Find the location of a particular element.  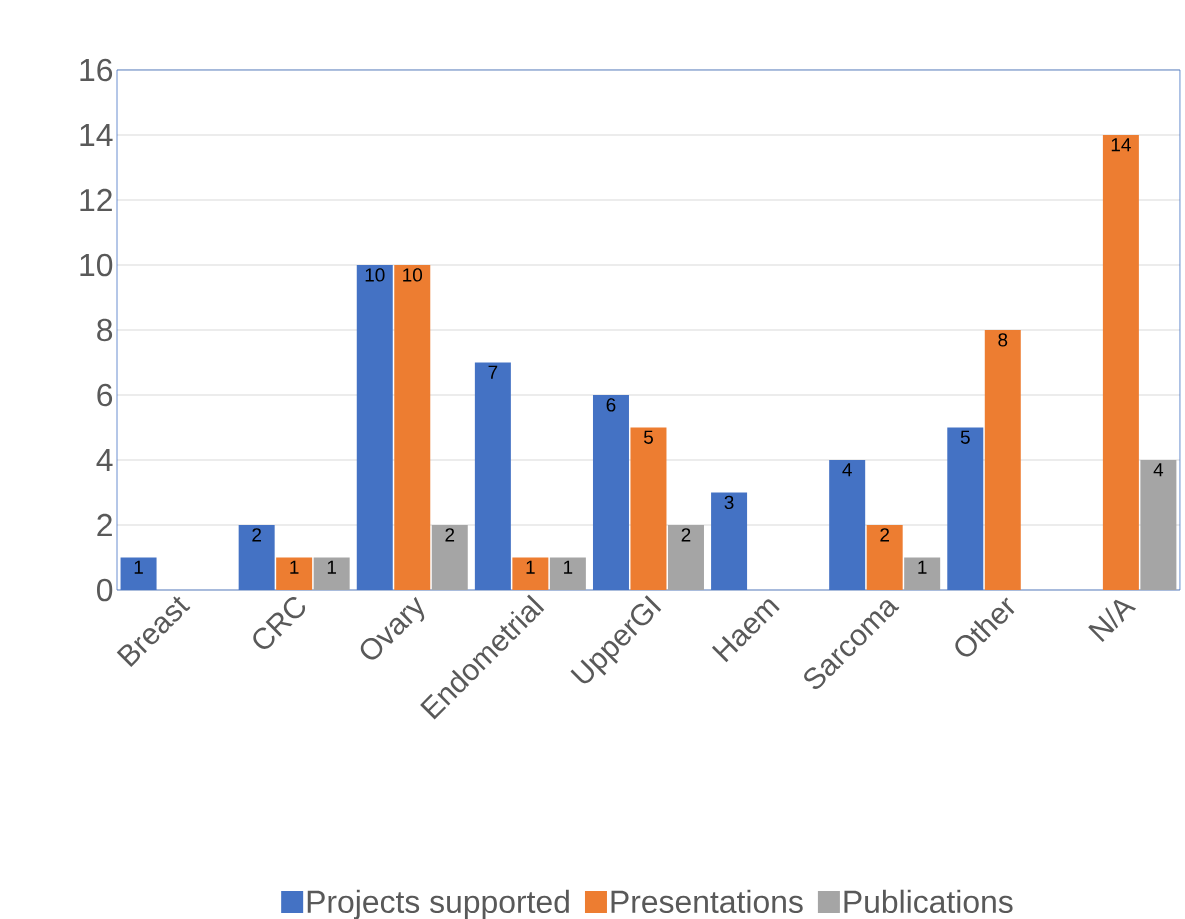

y-tick-label: 6 is located at coordinates (105, 395).